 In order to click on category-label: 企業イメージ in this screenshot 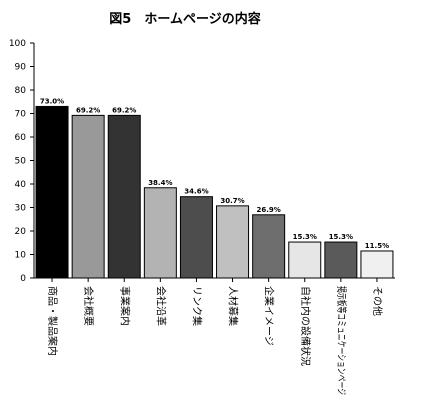, I will do `click(269, 316)`.